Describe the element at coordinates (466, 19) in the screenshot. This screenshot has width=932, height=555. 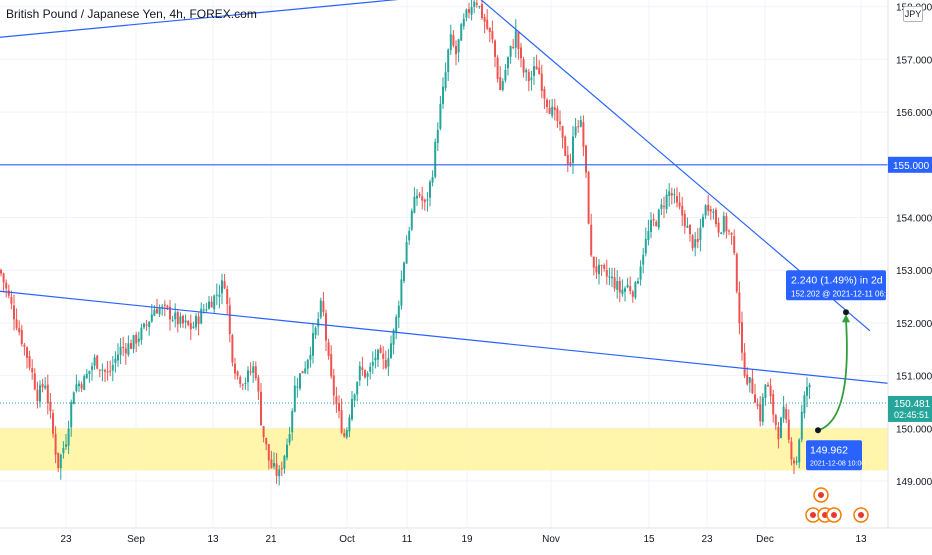
I see `upper-resistance-line` at that location.